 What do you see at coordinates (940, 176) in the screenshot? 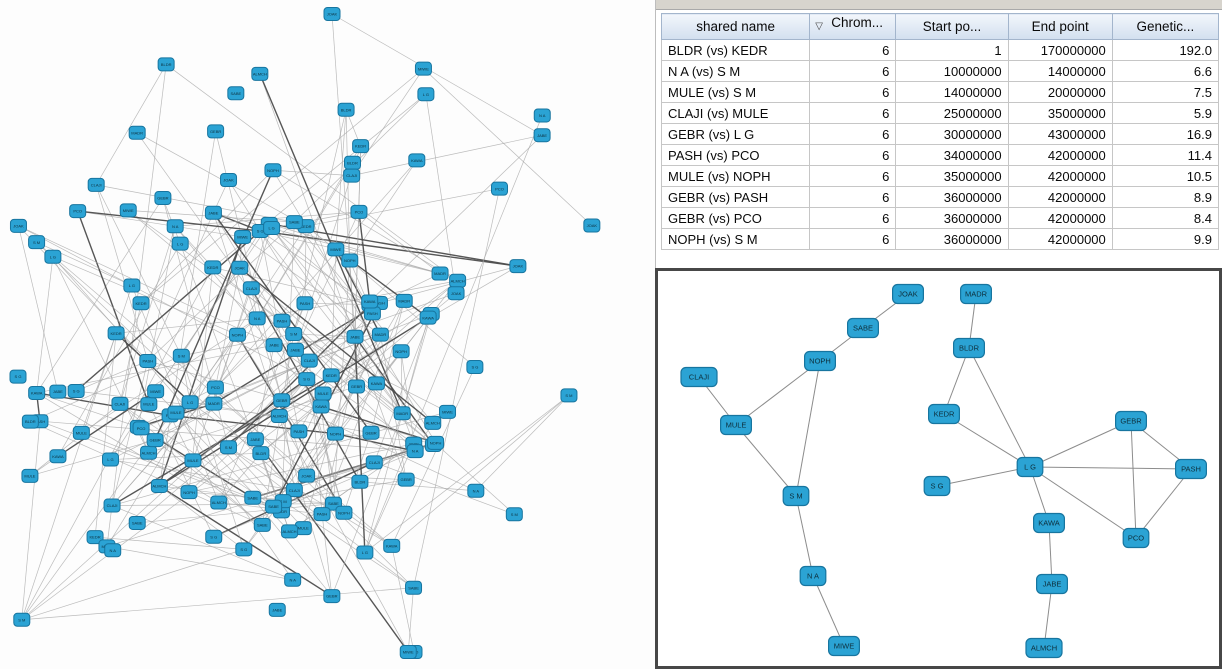
I see `table-row: MULE (vs) NOPH 6 35000000 42000000 10.5` at bounding box center [940, 176].